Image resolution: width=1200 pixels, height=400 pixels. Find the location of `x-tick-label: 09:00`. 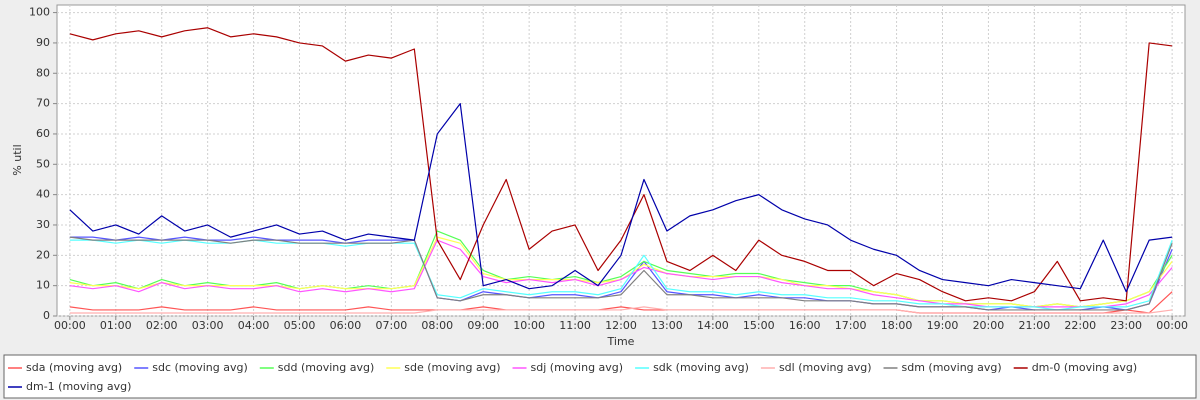

x-tick-label: 09:00 is located at coordinates (483, 325).